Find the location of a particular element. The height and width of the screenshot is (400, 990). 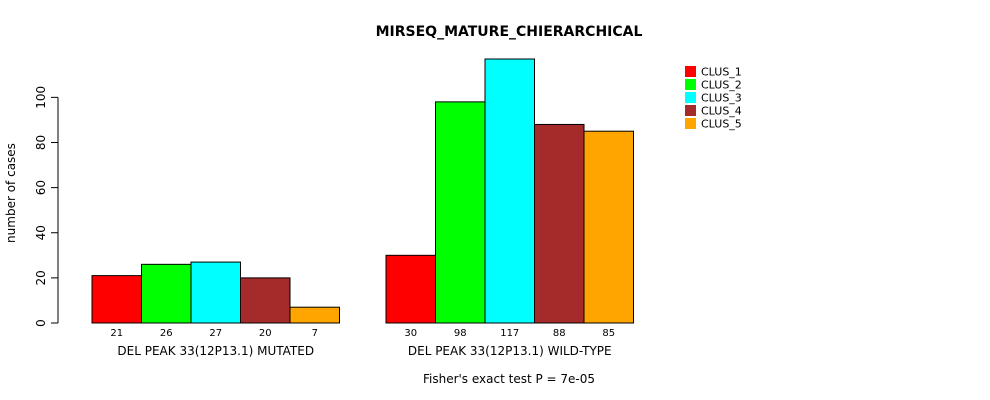

legend-label: CLUS_4 is located at coordinates (721, 111).